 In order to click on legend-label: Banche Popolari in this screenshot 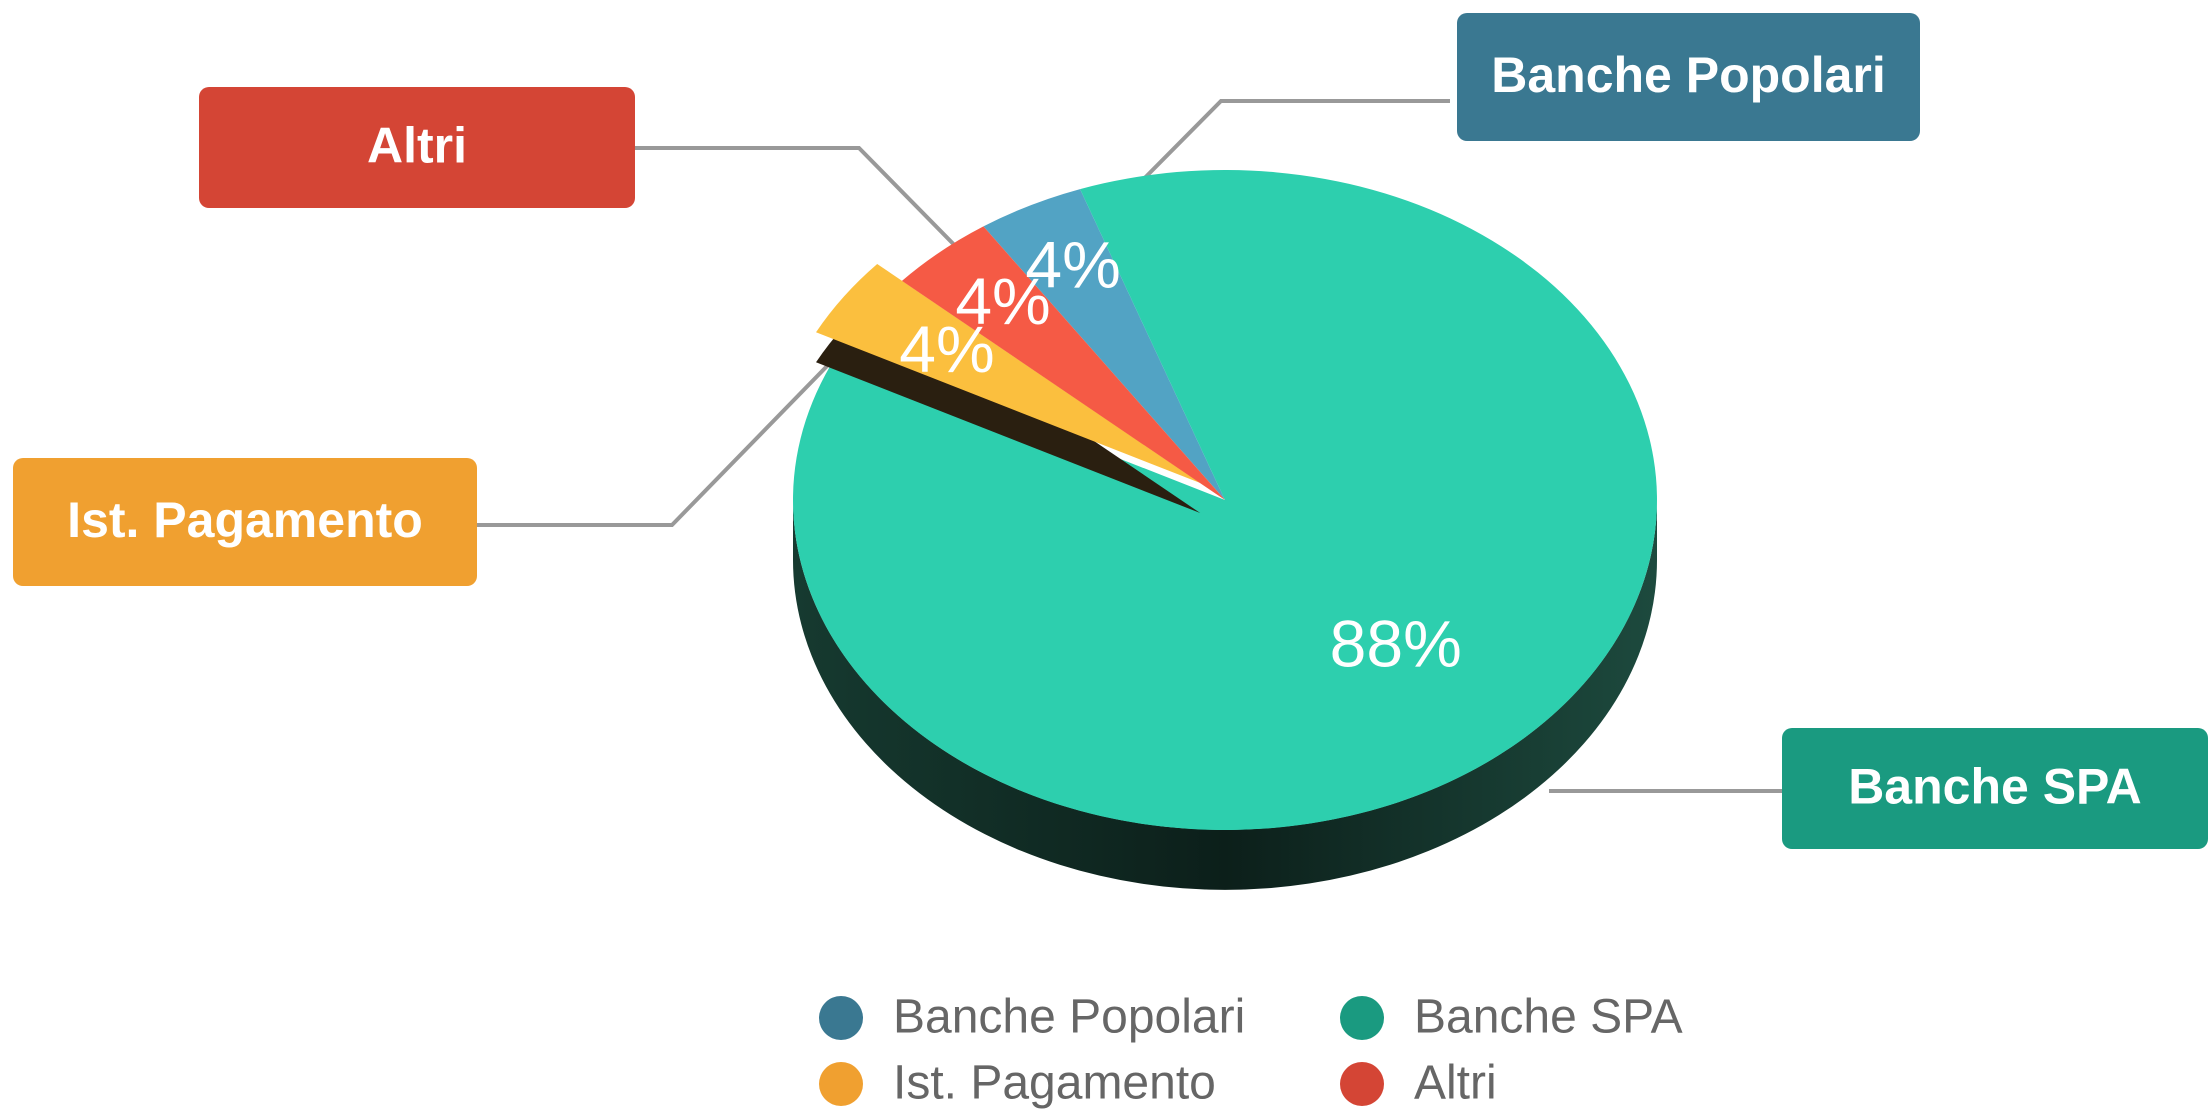, I will do `click(1069, 1017)`.